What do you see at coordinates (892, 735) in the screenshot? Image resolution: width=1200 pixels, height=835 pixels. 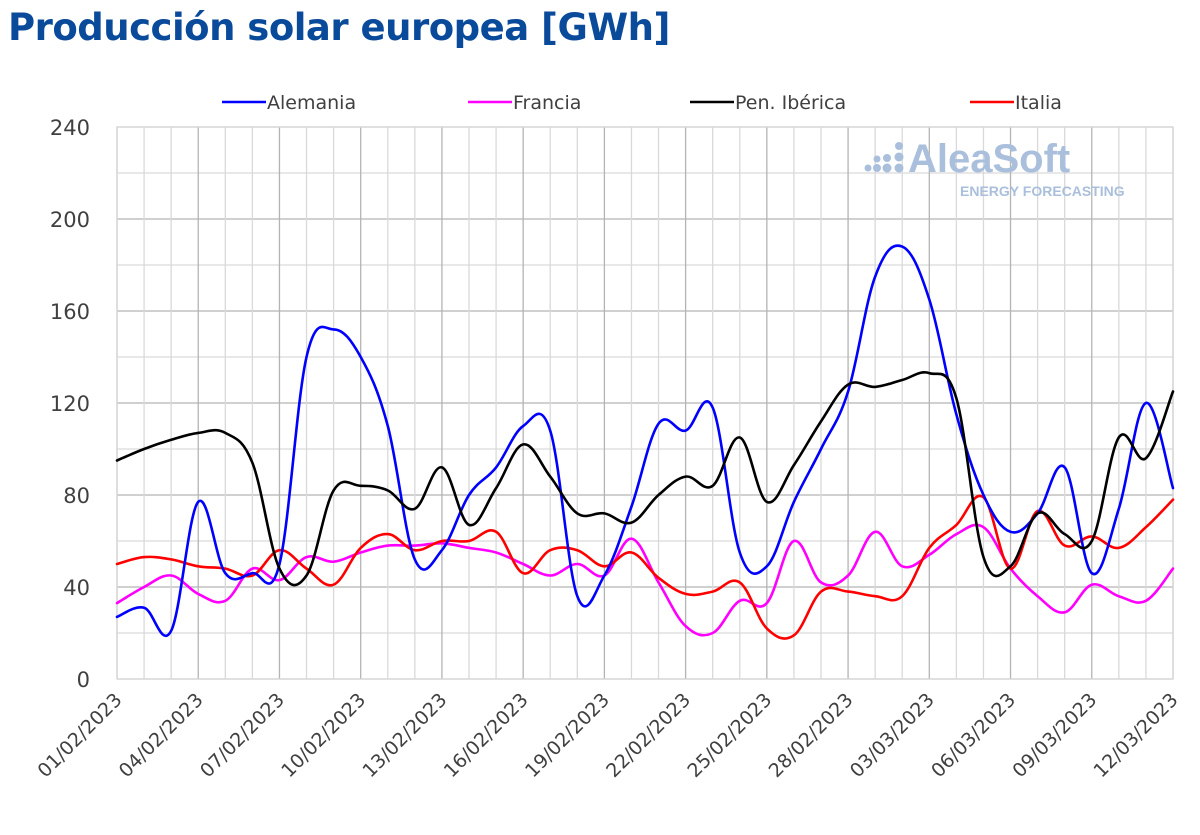 I see `x-tick-label: 03/03/2023` at bounding box center [892, 735].